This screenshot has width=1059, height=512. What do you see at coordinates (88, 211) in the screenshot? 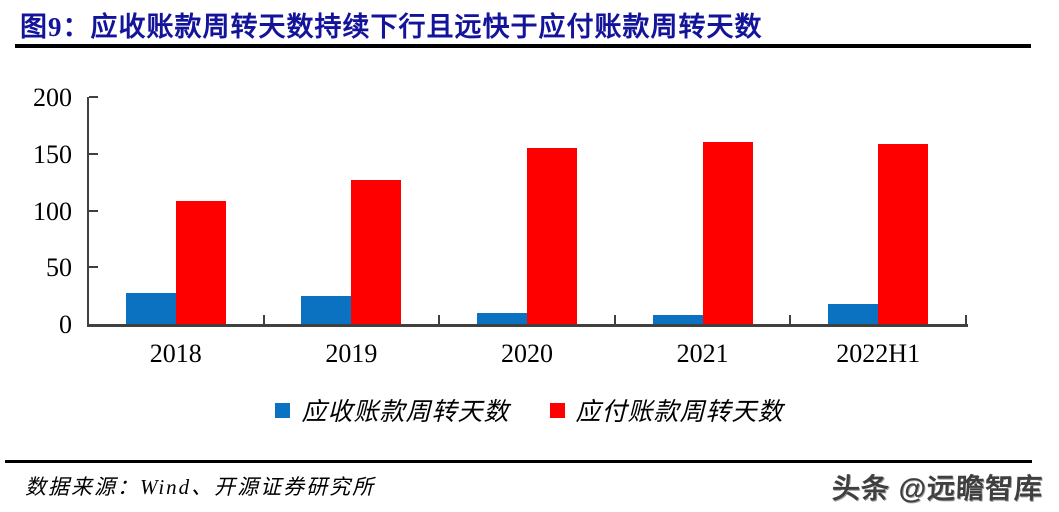
I see `y-axis-line` at bounding box center [88, 211].